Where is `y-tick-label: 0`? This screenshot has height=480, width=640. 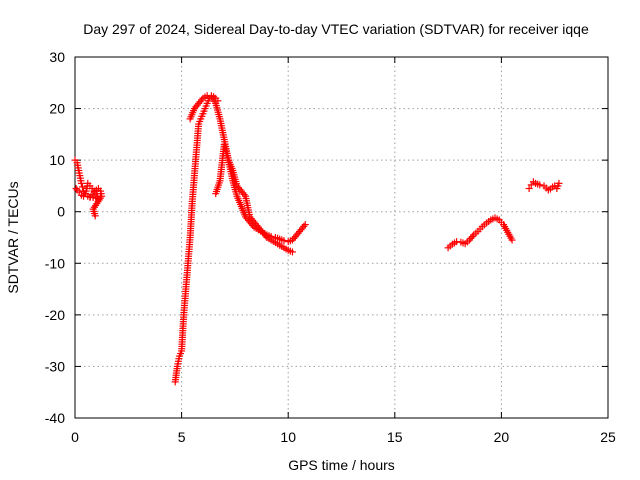
y-tick-label: 0 is located at coordinates (61, 212).